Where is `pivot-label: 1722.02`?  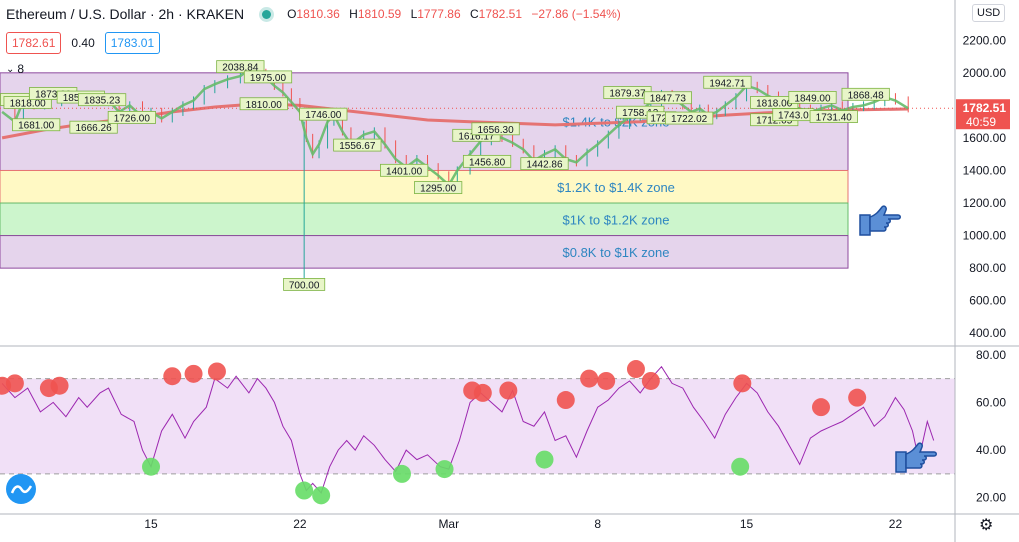
pivot-label: 1722.02 is located at coordinates (689, 119).